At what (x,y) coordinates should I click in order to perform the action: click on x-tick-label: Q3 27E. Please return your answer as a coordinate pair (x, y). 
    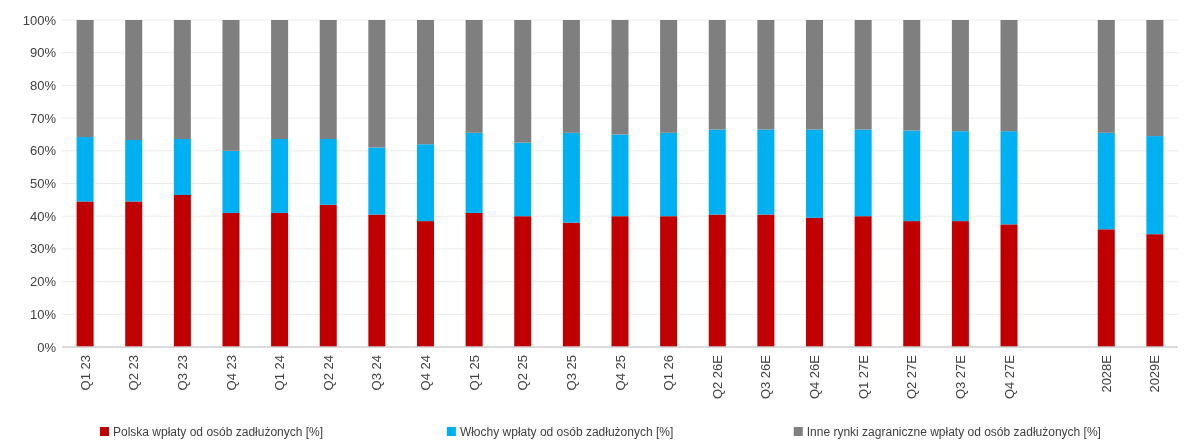
    Looking at the image, I should click on (960, 377).